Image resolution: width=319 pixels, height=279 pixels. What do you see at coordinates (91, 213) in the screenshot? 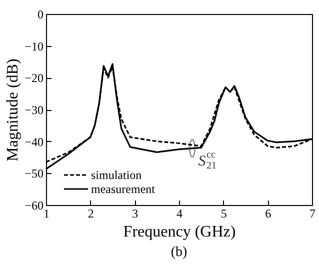
I see `x-tick-label: 2` at bounding box center [91, 213].